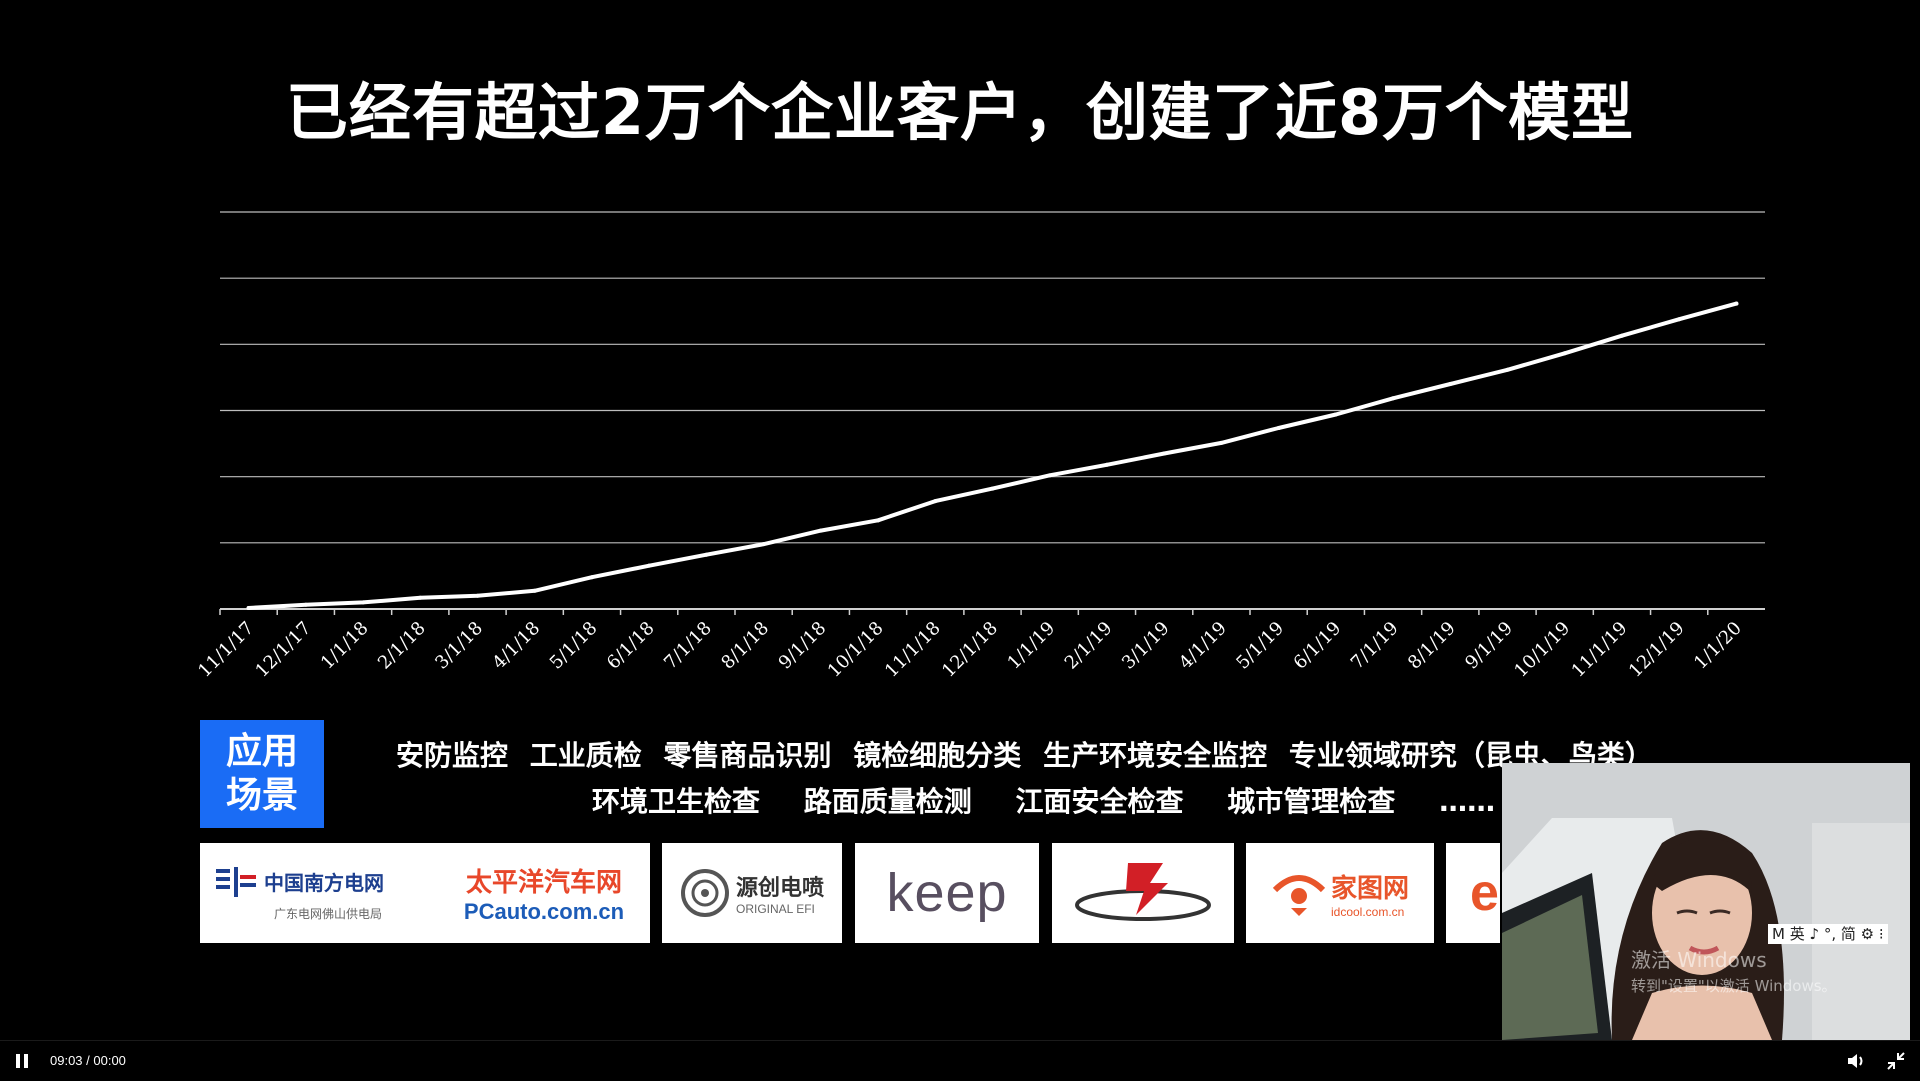 The image size is (1920, 1081). Describe the element at coordinates (226, 650) in the screenshot. I see `x-tick-label: 11/1/17` at that location.